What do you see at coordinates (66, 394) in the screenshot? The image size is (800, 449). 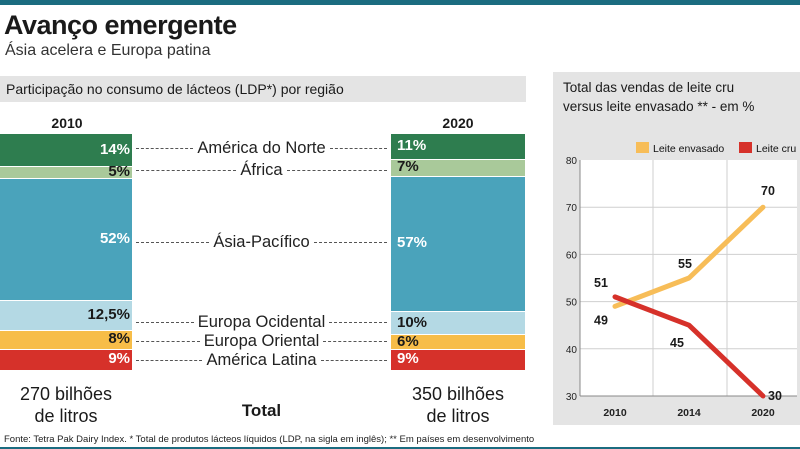 I see `total-2010-value: 270 bilhões` at bounding box center [66, 394].